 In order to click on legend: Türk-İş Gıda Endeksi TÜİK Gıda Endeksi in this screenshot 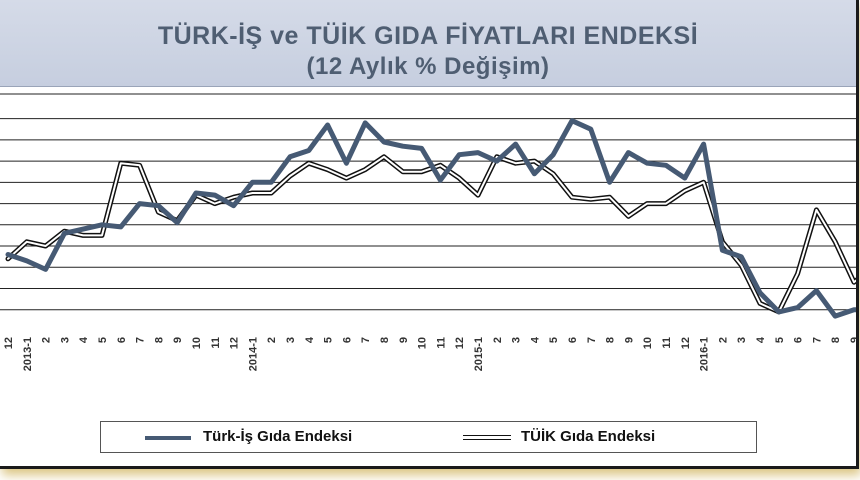, I will do `click(428, 437)`.